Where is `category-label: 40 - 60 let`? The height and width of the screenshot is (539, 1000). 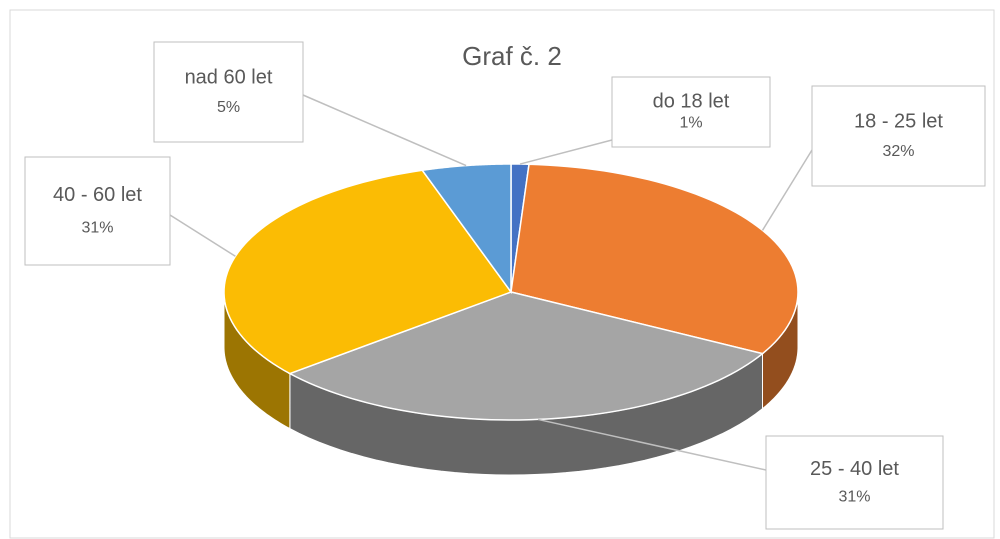 category-label: 40 - 60 let is located at coordinates (97, 195).